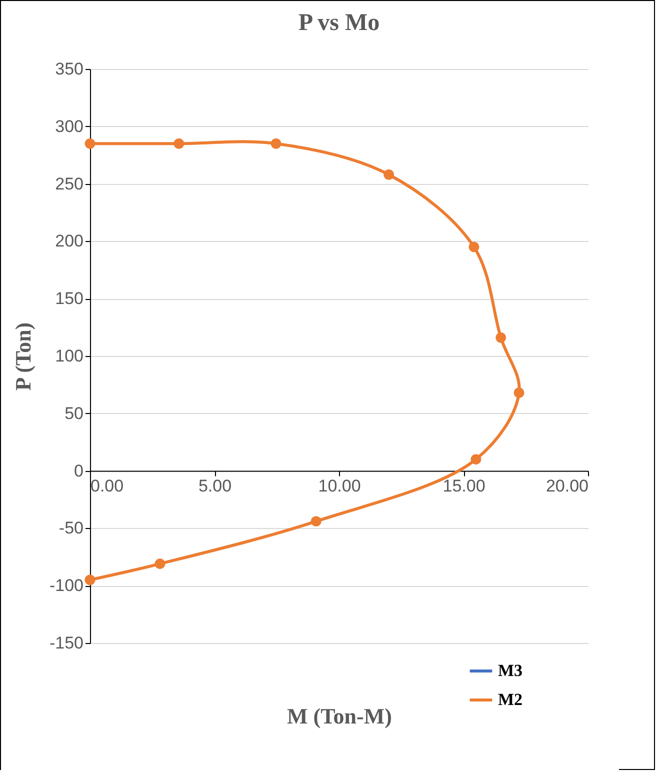  I want to click on y-tick-label: 250, so click(69, 184).